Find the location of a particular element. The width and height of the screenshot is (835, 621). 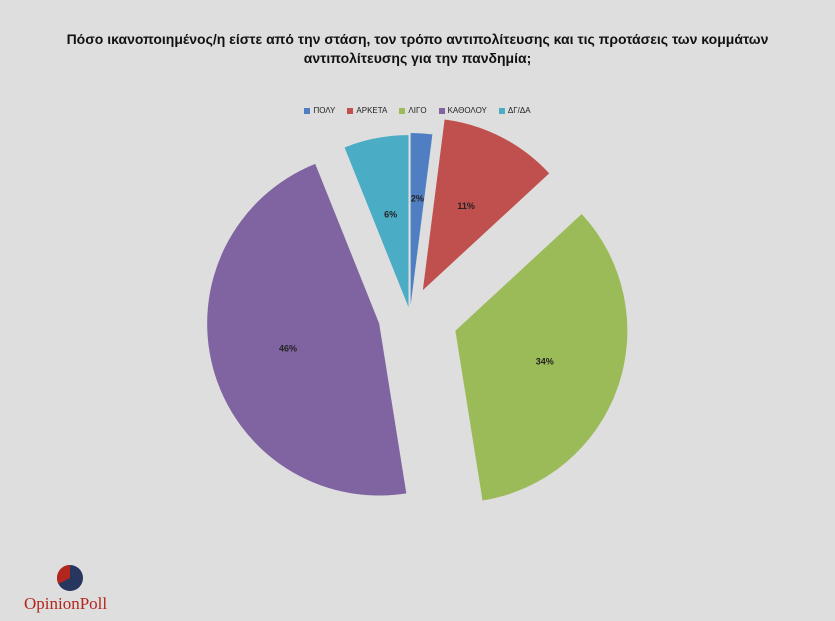

legend-item-0: ΠΟΛΥ is located at coordinates (319, 110).